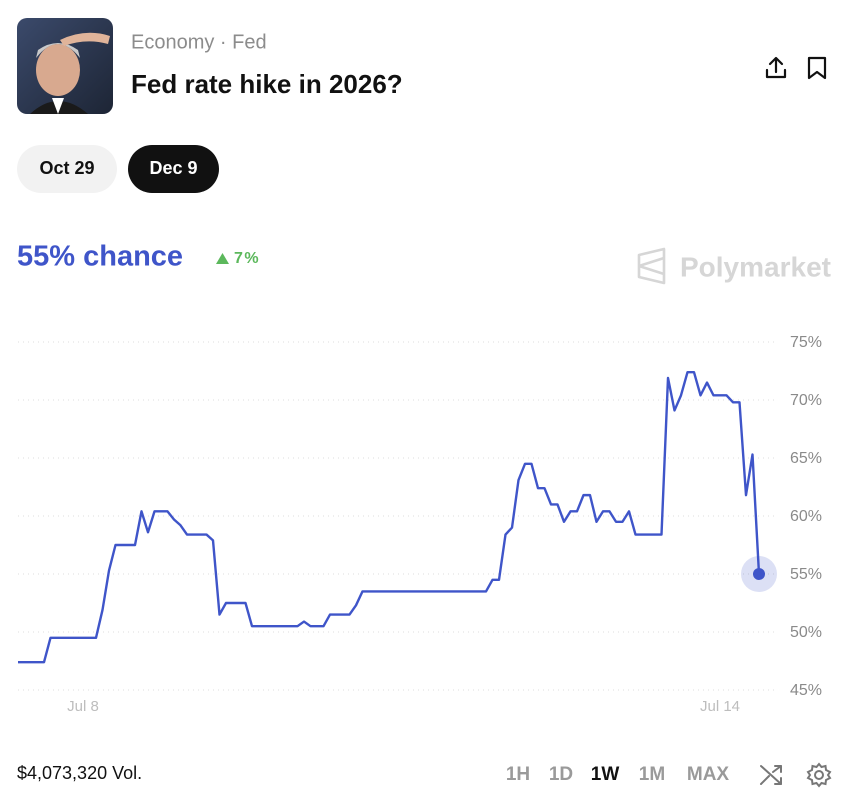  I want to click on y-tick-label: 75%, so click(806, 342).